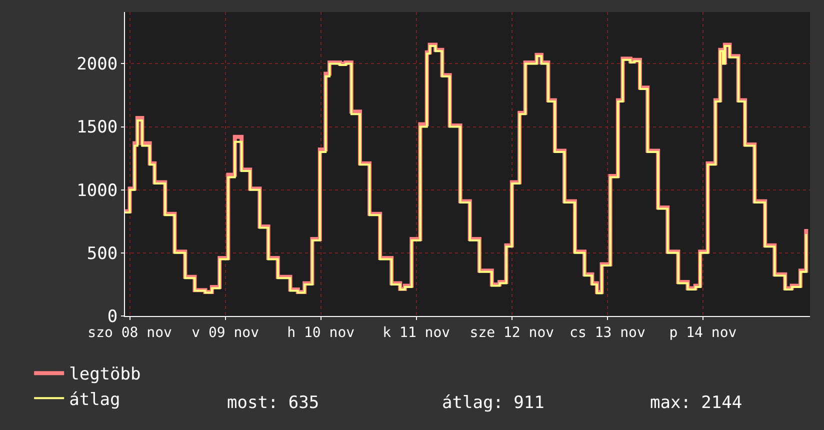 The image size is (824, 430). Describe the element at coordinates (130, 332) in the screenshot. I see `x-tick-label: szo 08 nov` at that location.